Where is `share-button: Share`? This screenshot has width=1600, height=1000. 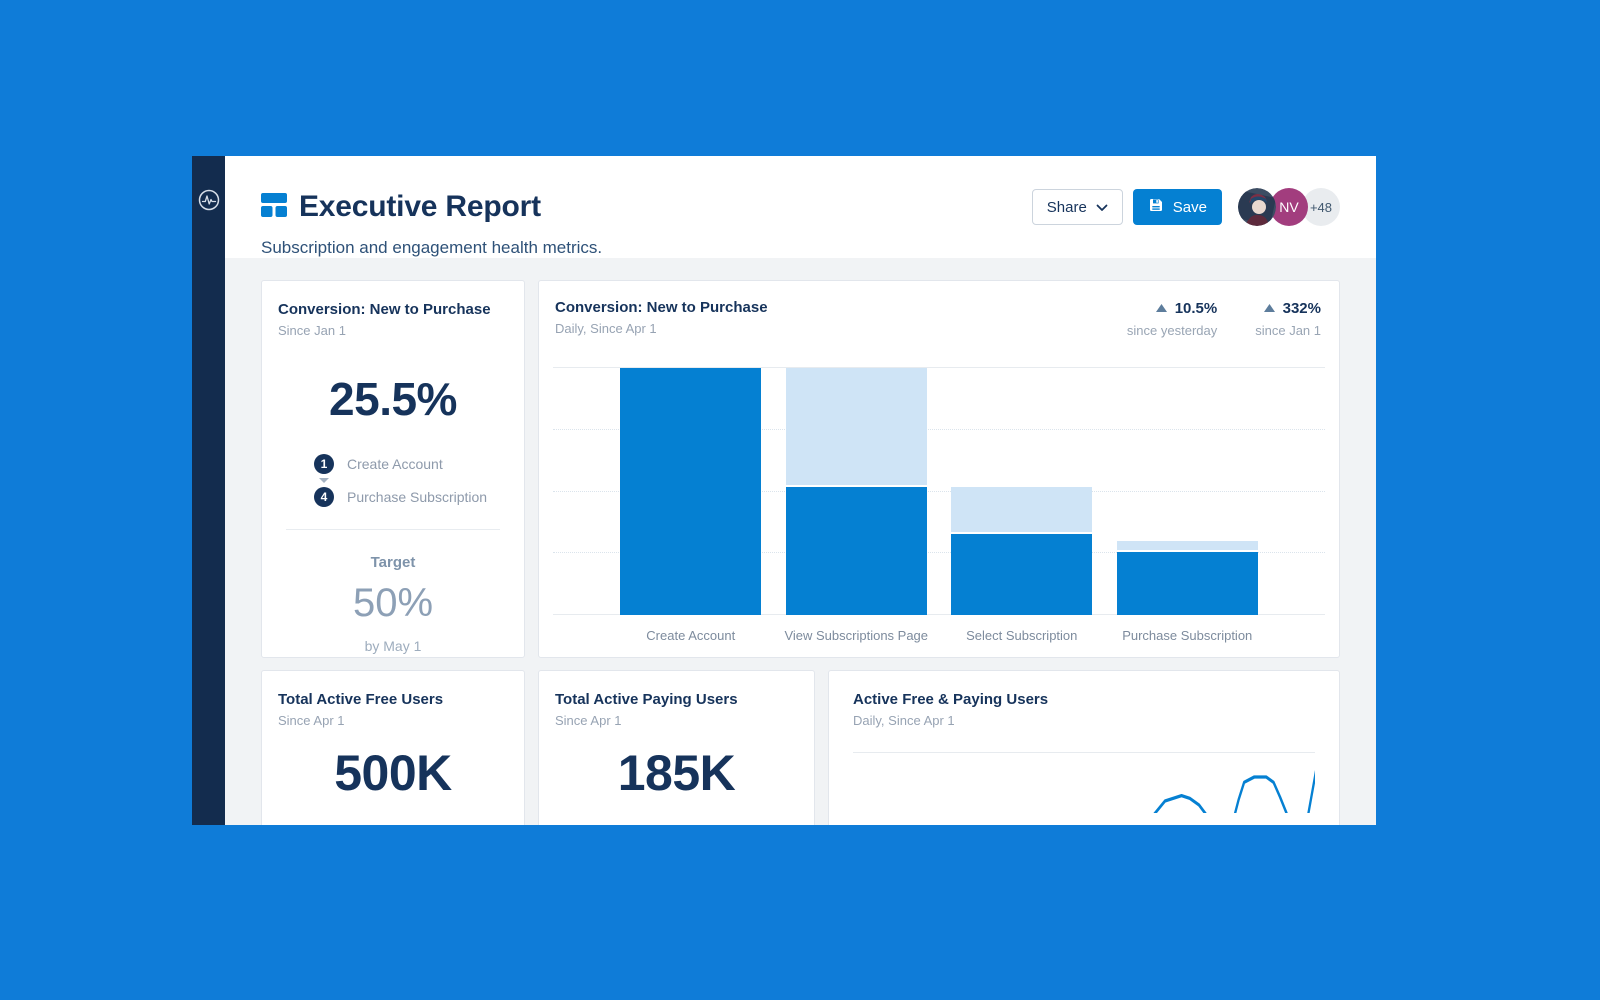
share-button: Share is located at coordinates (1077, 207).